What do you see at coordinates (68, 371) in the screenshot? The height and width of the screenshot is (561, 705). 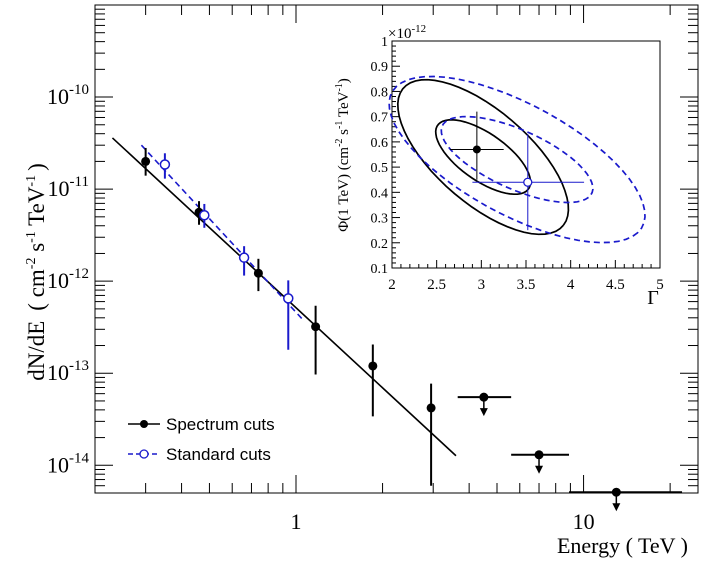 I see `y-tick-label: 10-13` at bounding box center [68, 371].